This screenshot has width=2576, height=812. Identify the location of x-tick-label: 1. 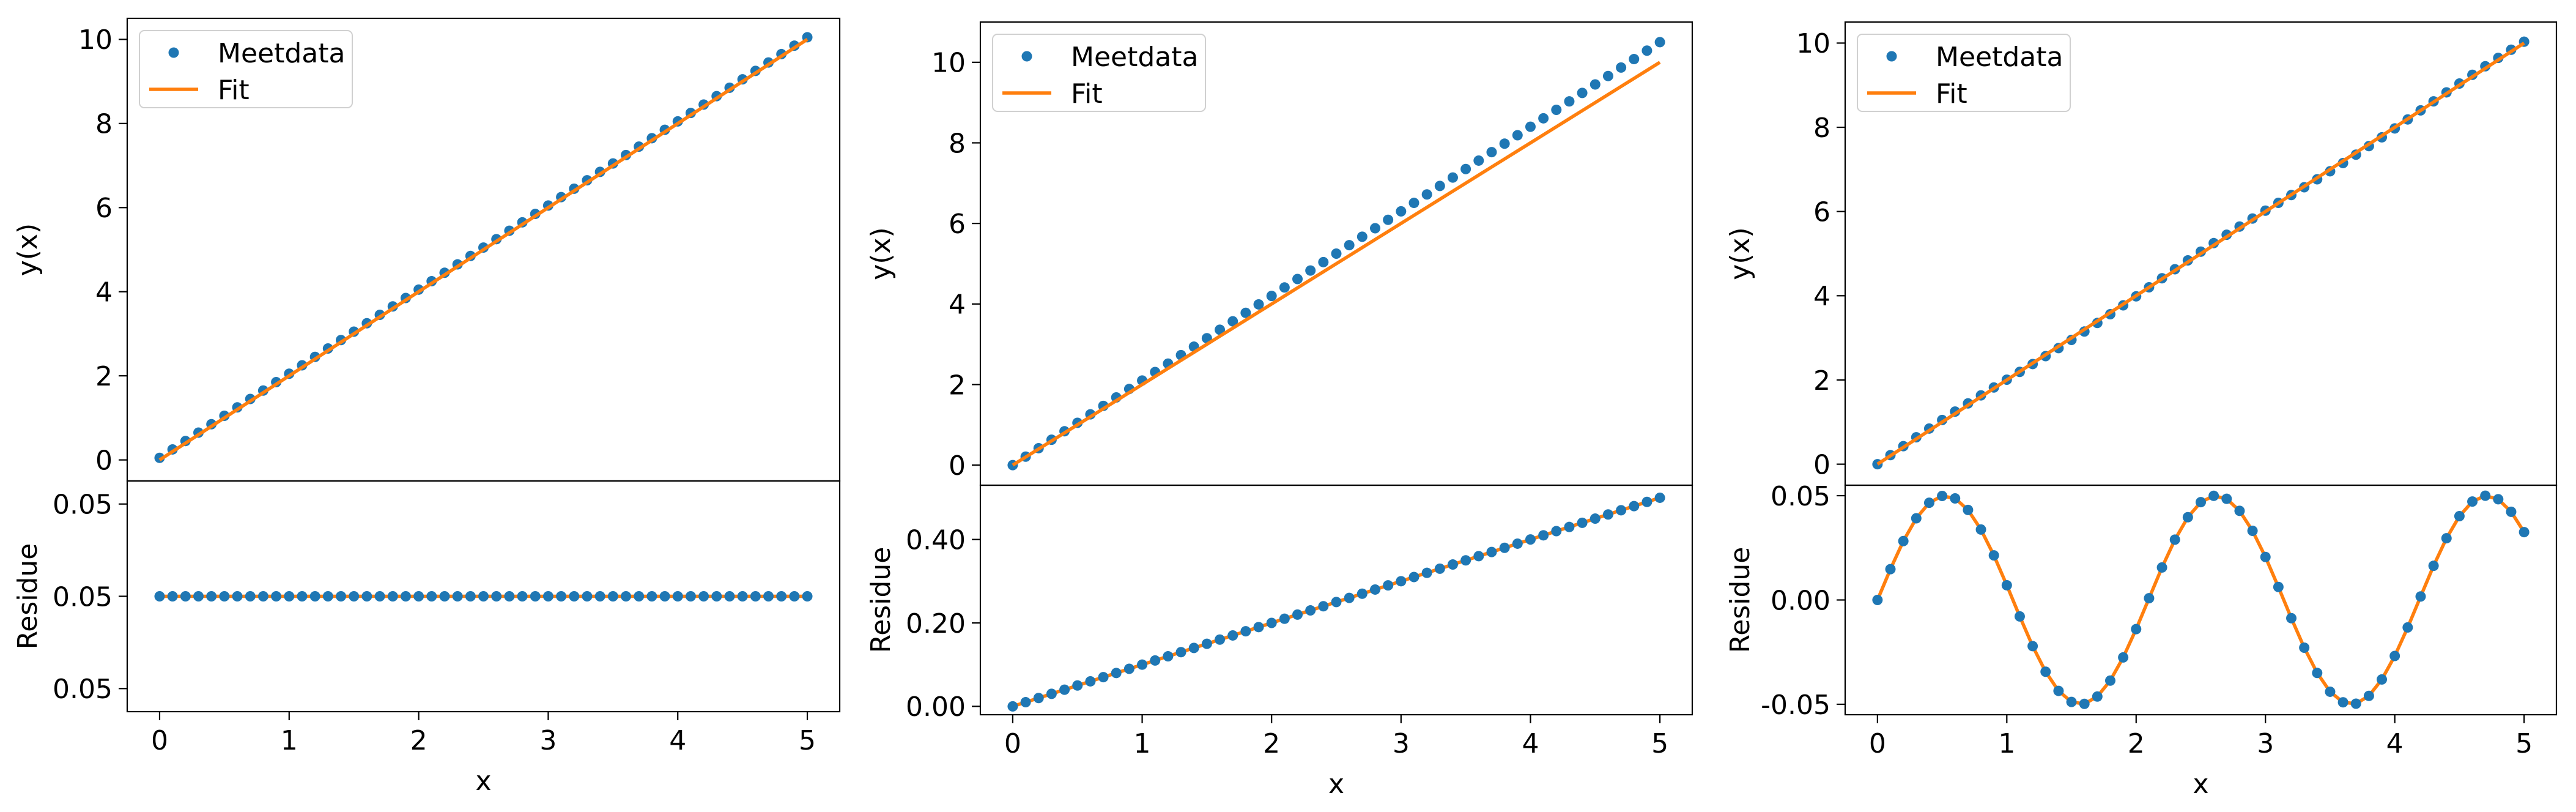
(289, 740).